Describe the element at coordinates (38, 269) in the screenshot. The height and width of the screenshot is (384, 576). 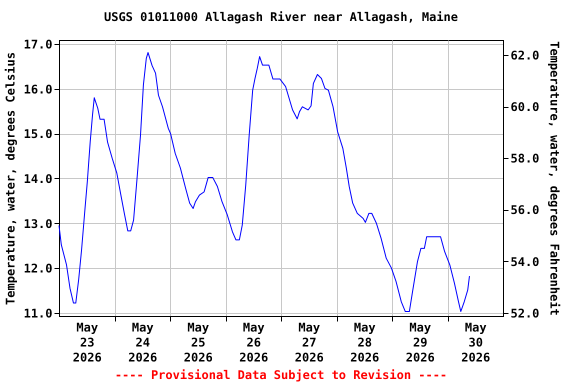
I see `y-tick-label: 12.0` at that location.